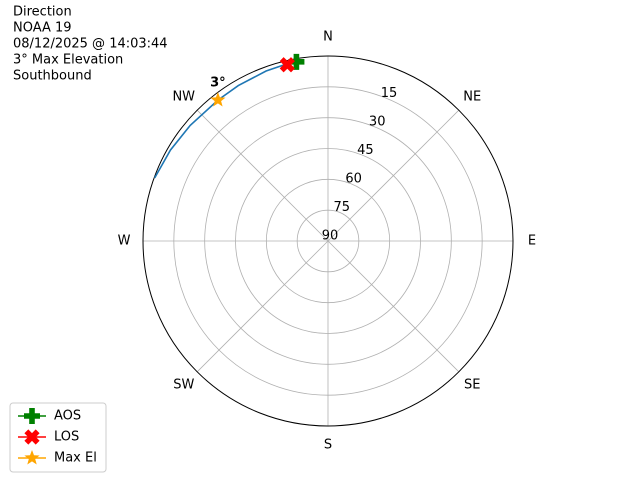 This screenshot has width=640, height=484. What do you see at coordinates (52, 76) in the screenshot?
I see `title-line: Southbound` at bounding box center [52, 76].